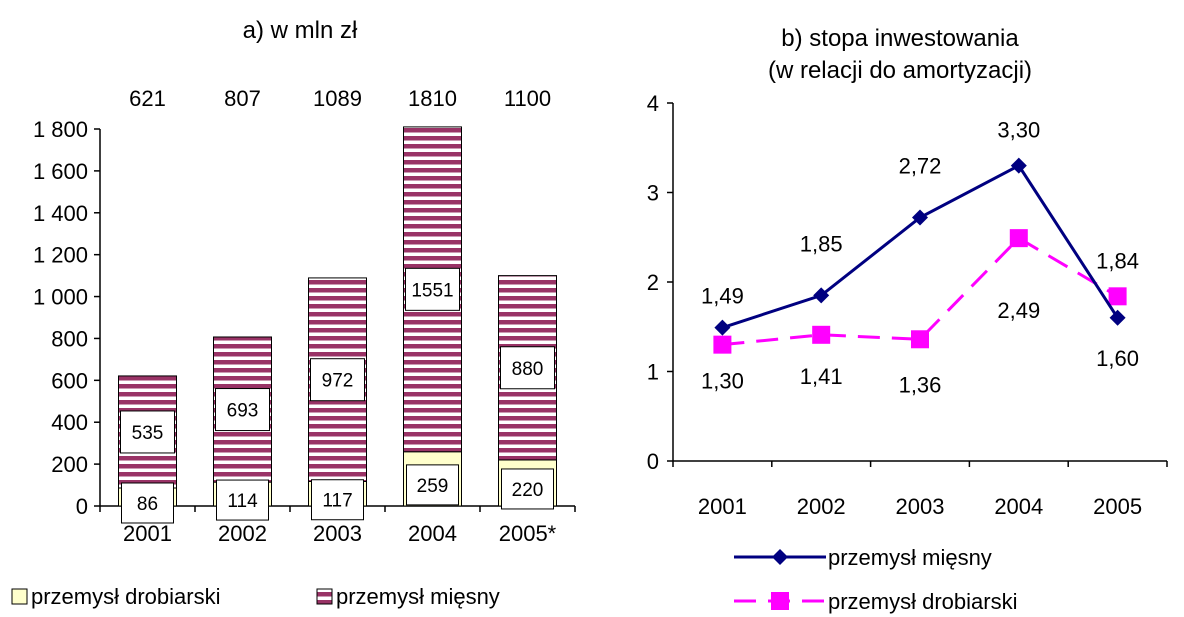 This screenshot has width=1184, height=617. What do you see at coordinates (69, 338) in the screenshot?
I see `chart-a-y-tick-label: 800` at bounding box center [69, 338].